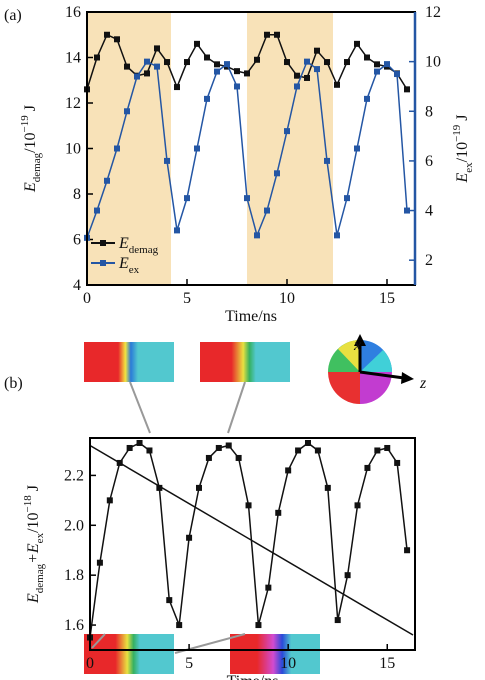 This screenshot has height=680, width=485. I want to click on y2-tick-label: 10, so click(433, 62).